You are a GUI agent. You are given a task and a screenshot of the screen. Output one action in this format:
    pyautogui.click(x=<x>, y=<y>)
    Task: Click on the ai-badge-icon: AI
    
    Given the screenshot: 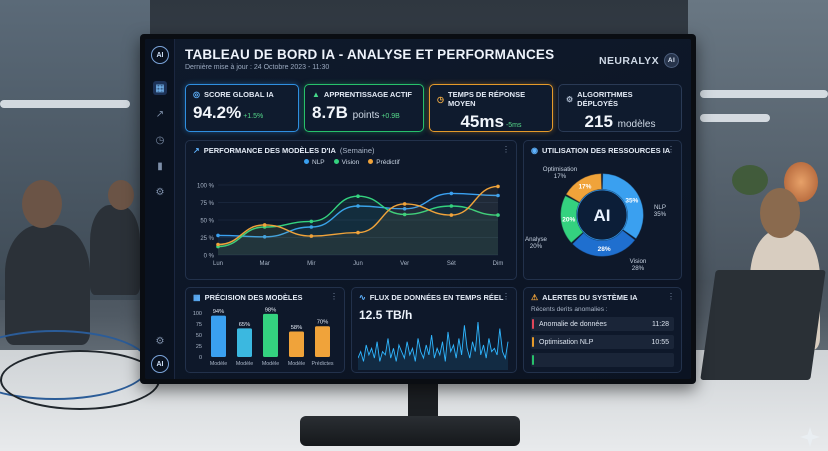 What is the action you would take?
    pyautogui.click(x=160, y=364)
    